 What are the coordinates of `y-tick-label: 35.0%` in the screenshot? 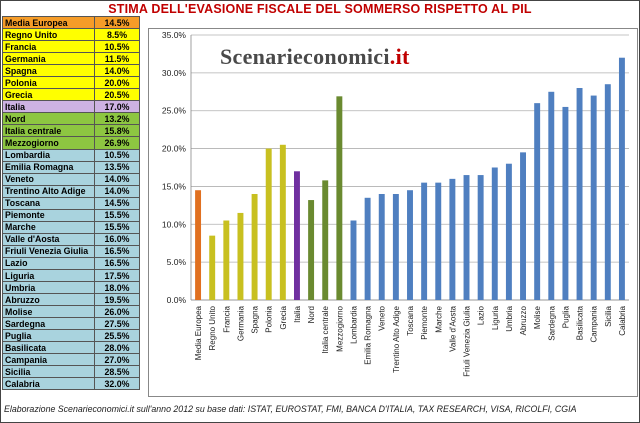 It's located at (174, 35).